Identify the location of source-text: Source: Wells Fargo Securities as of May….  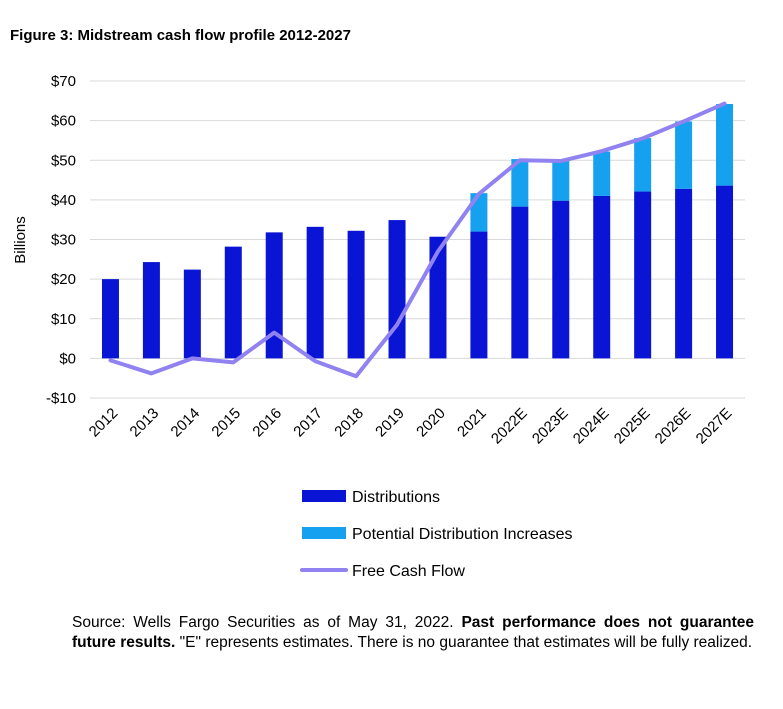
(267, 622).